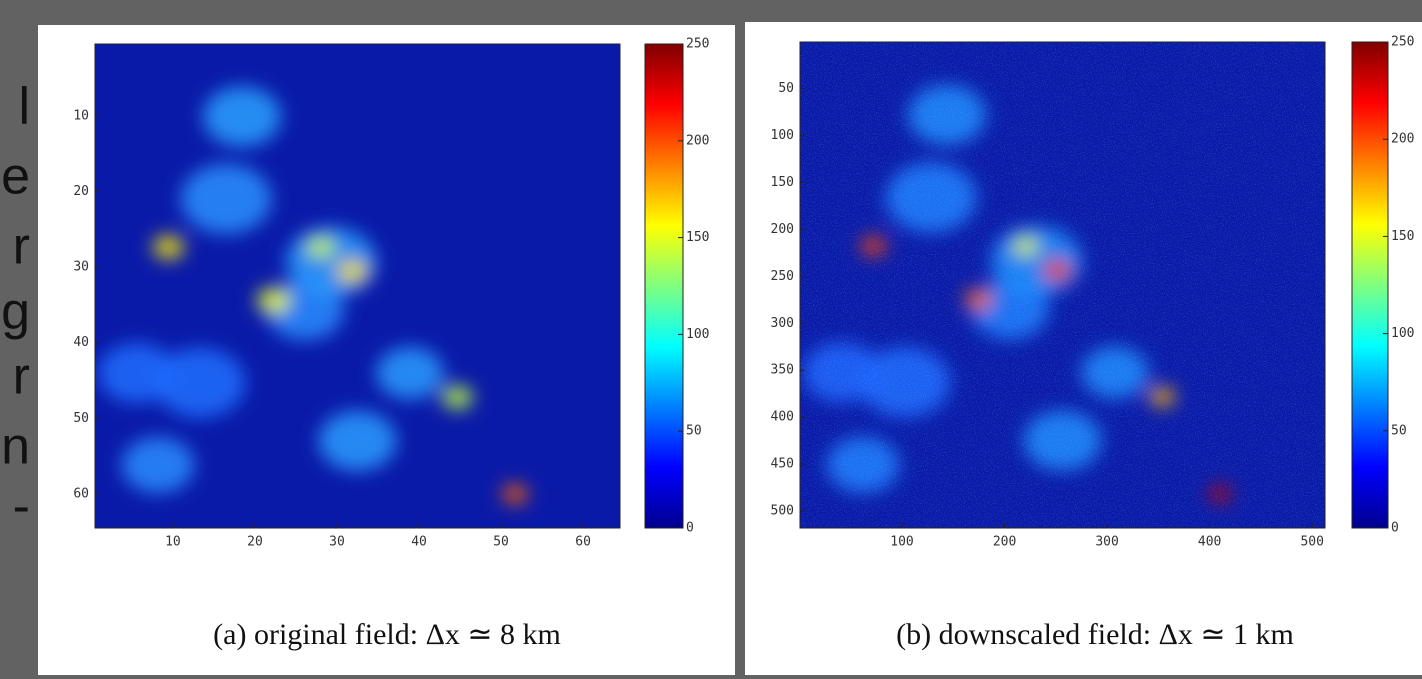 This screenshot has height=679, width=1422. Describe the element at coordinates (337, 542) in the screenshot. I see `x-tick-label: 30` at that location.